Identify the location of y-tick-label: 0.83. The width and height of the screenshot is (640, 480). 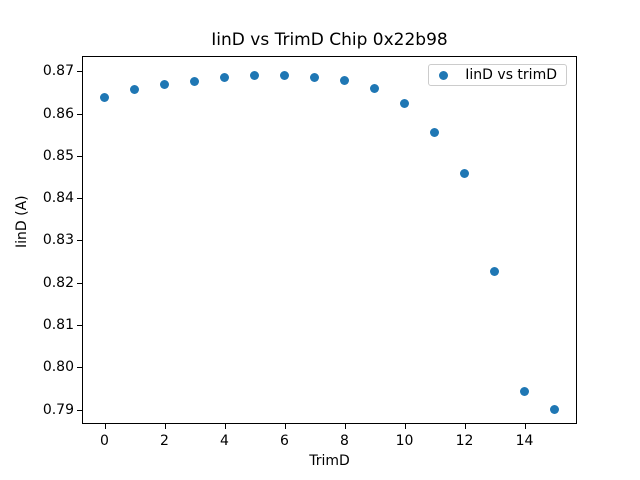
(58, 240).